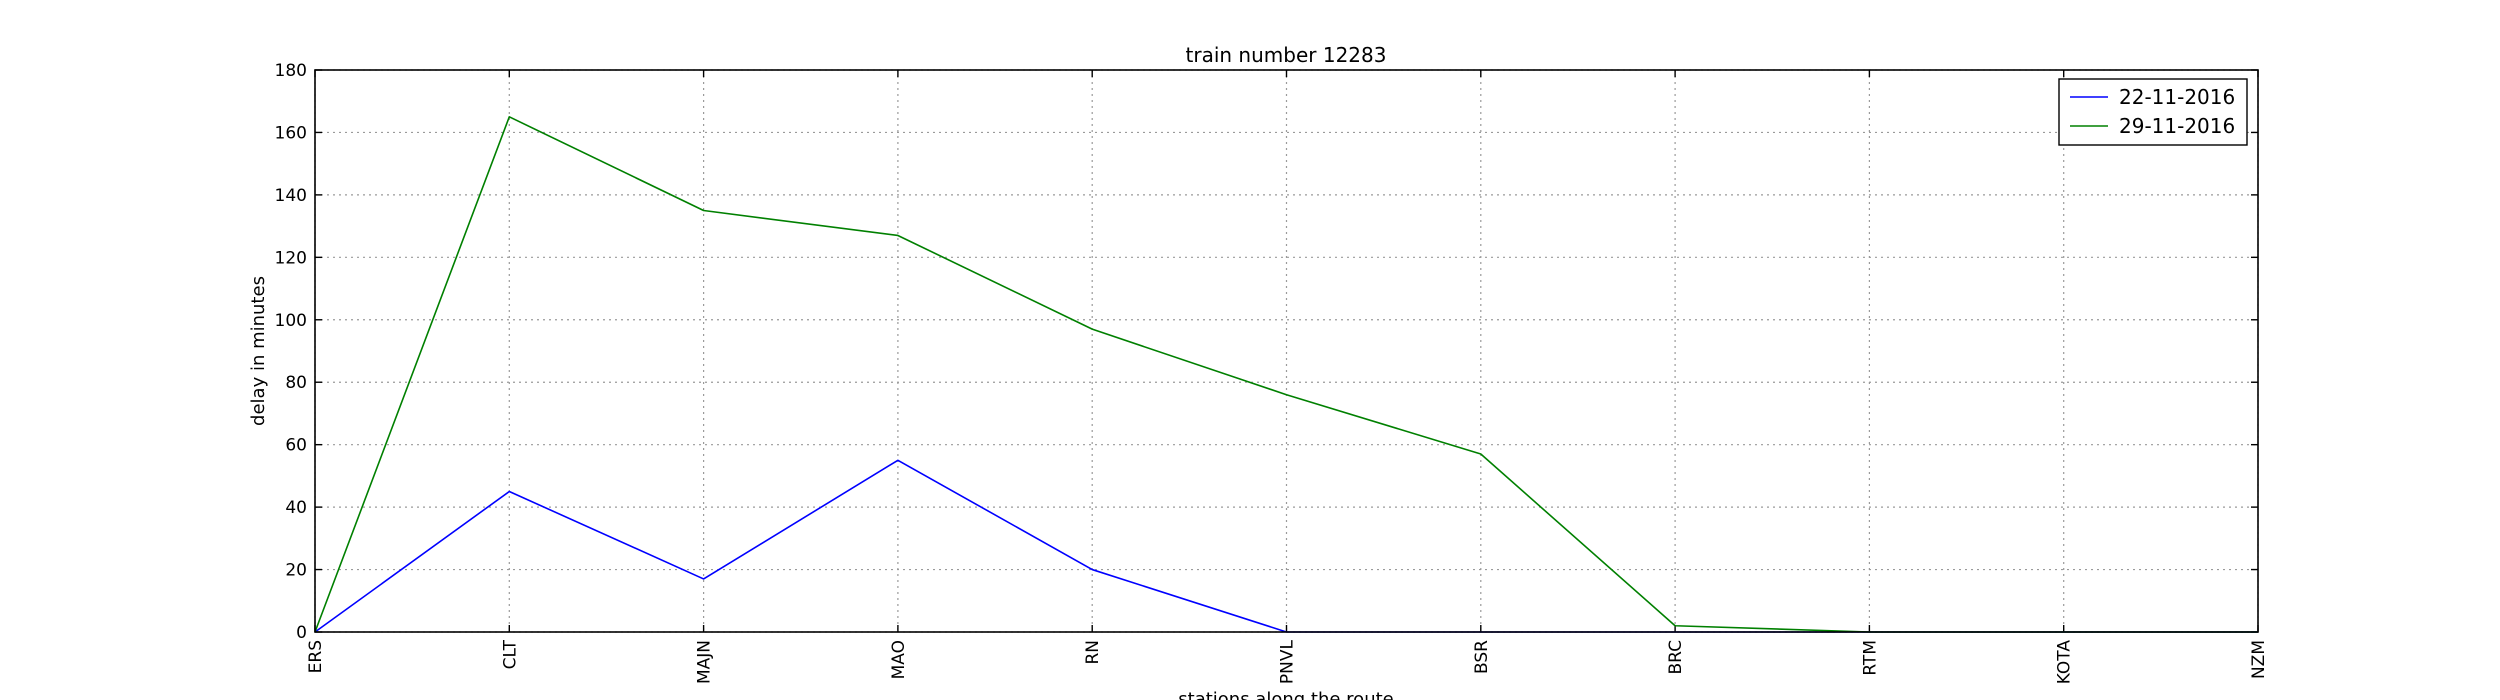  Describe the element at coordinates (296, 383) in the screenshot. I see `y-tick-label: 80` at that location.